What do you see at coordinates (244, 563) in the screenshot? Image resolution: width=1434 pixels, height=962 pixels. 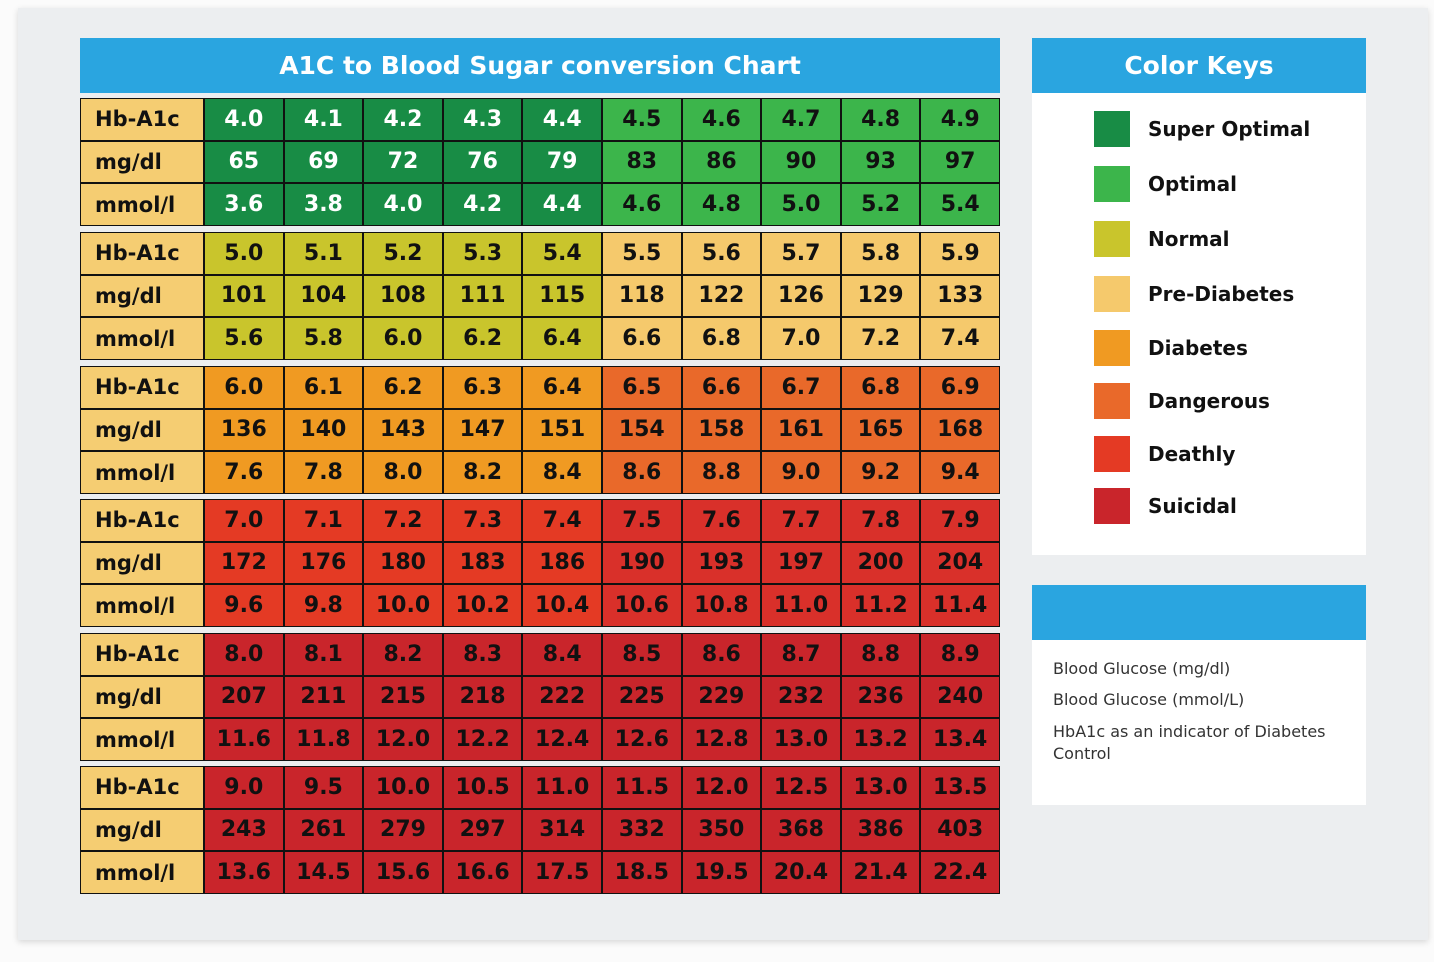 I see `value-cell: 172` at bounding box center [244, 563].